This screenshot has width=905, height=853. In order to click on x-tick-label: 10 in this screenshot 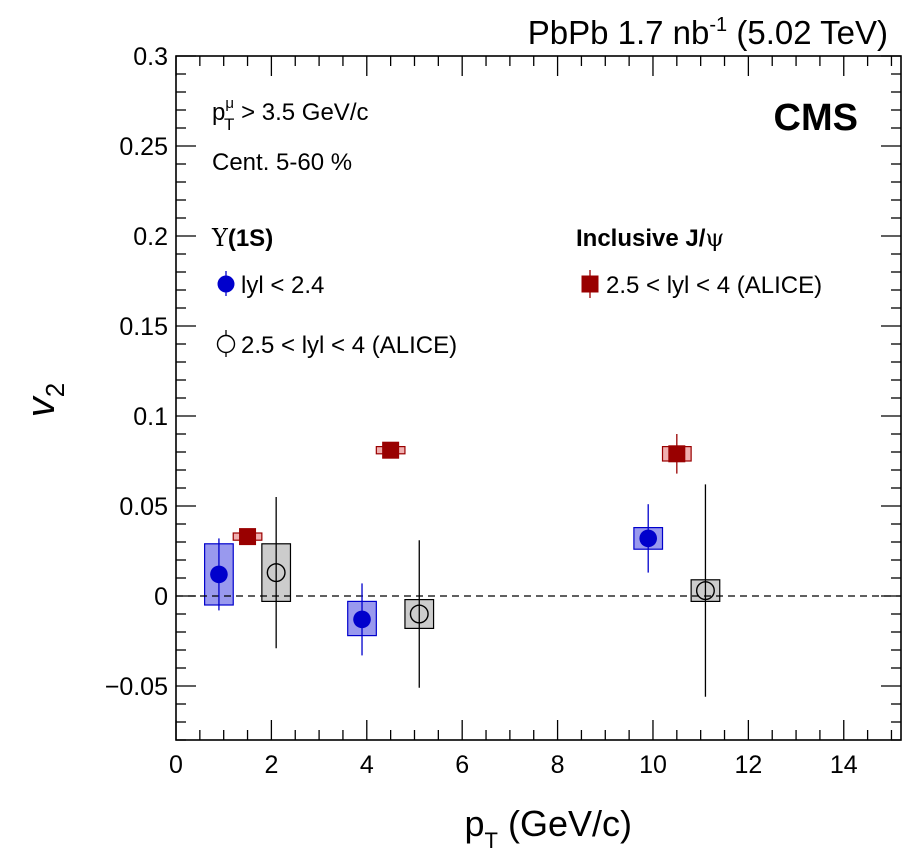, I will do `click(653, 765)`.